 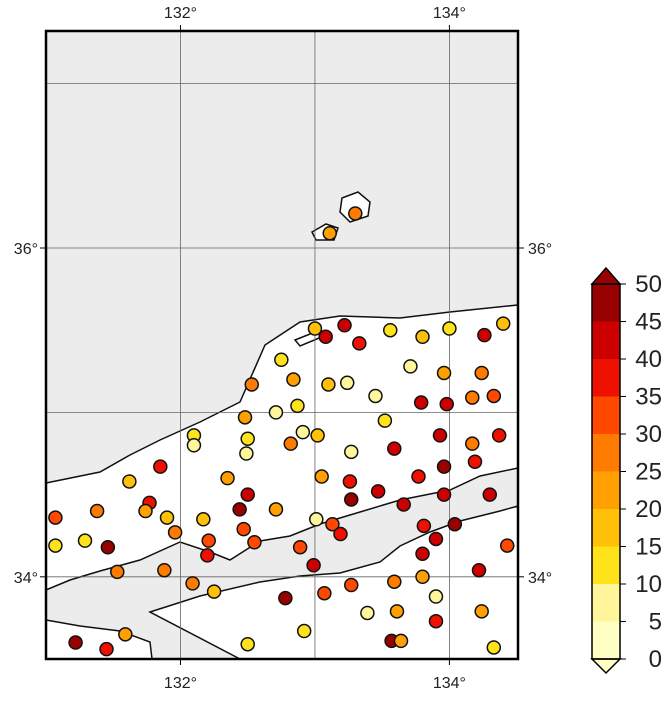 What do you see at coordinates (648, 284) in the screenshot?
I see `colorbar-label: 50` at bounding box center [648, 284].